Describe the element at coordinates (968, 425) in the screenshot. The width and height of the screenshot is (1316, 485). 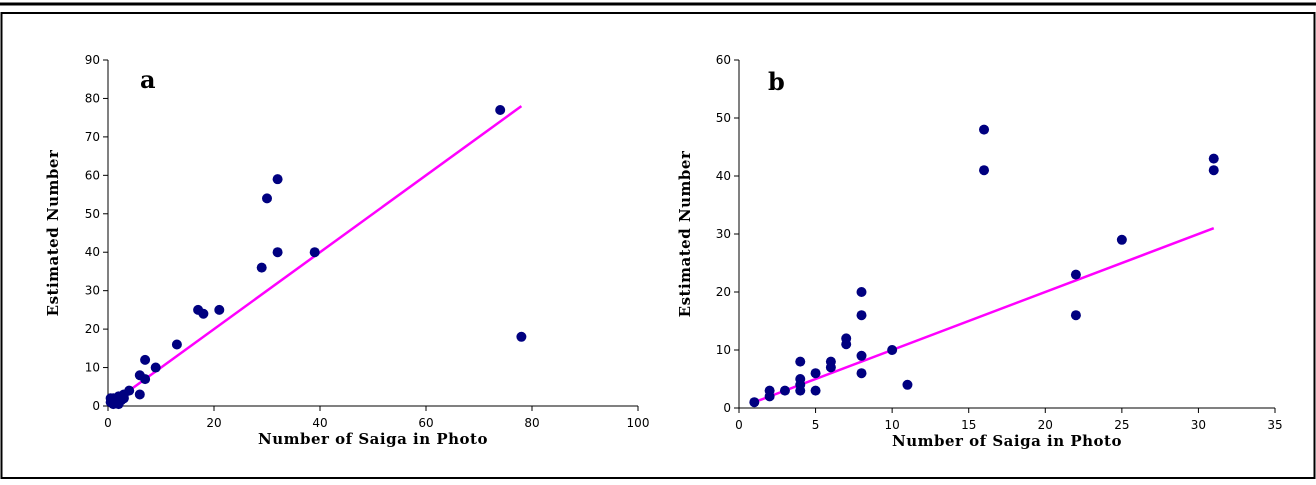
I see `x-tick-label: 15` at that location.